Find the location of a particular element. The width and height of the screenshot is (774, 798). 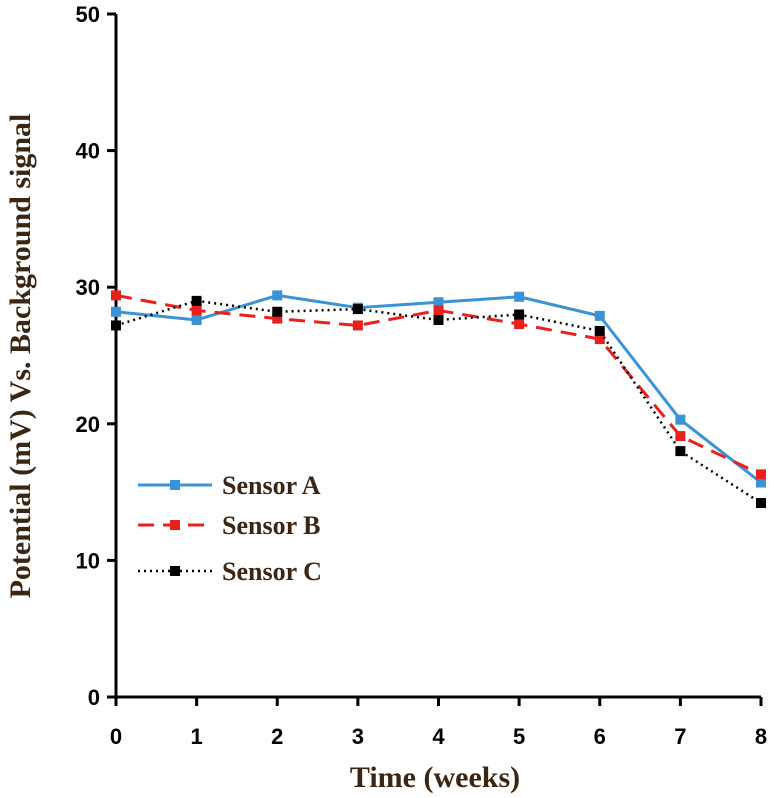

x-tick-label: 7 is located at coordinates (680, 736).